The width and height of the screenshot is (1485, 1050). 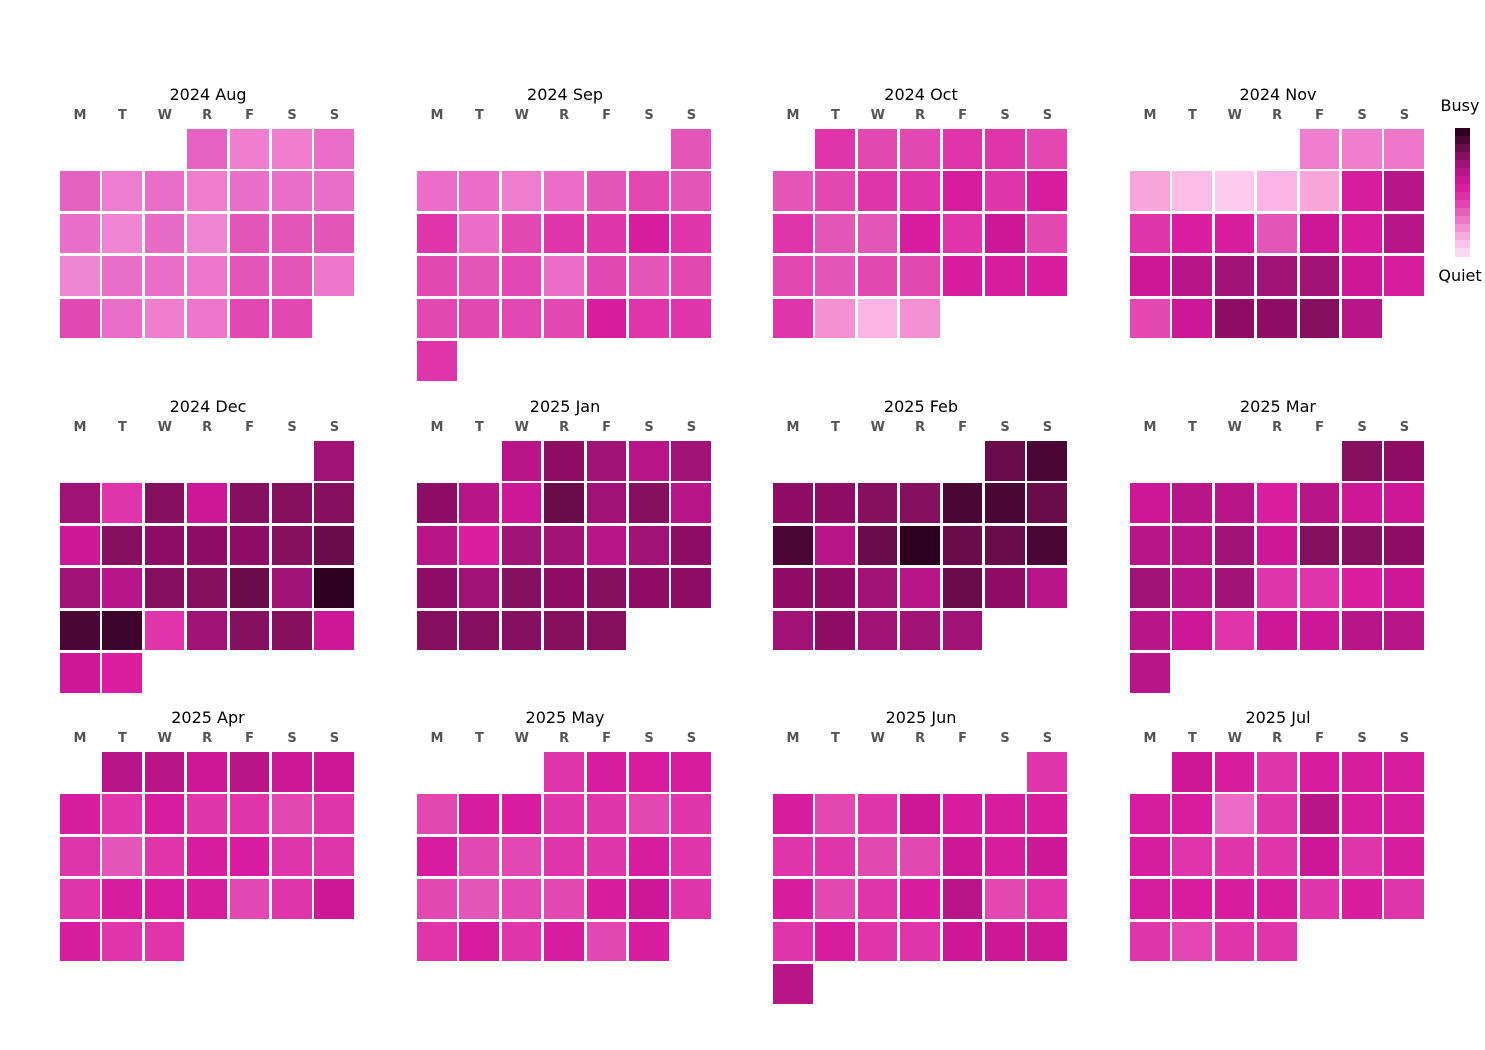 I want to click on weekday-label: F, so click(x=963, y=115).